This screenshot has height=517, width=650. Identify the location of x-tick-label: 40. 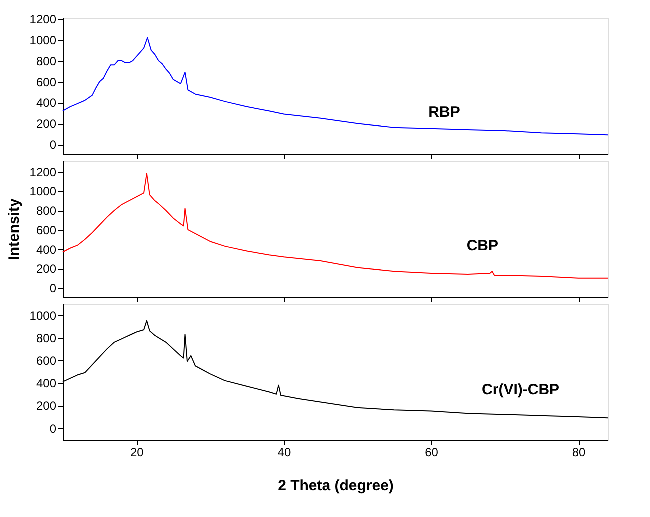
(285, 453).